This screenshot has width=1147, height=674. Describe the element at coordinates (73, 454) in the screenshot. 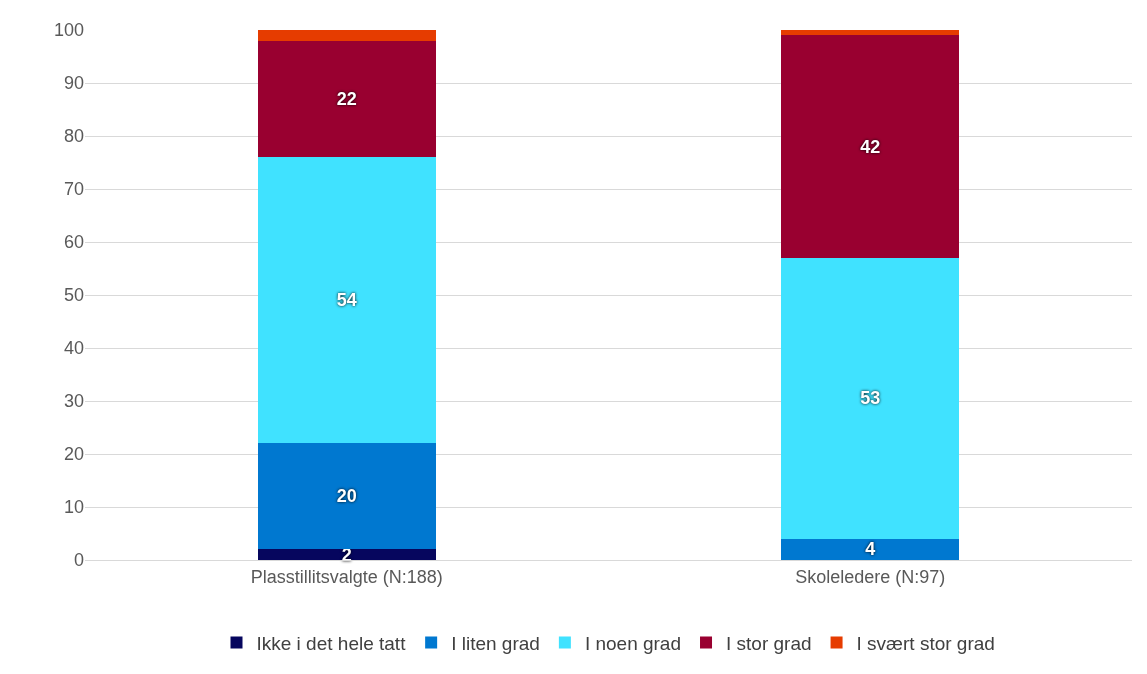

I see `y-tick-label: 20` at that location.